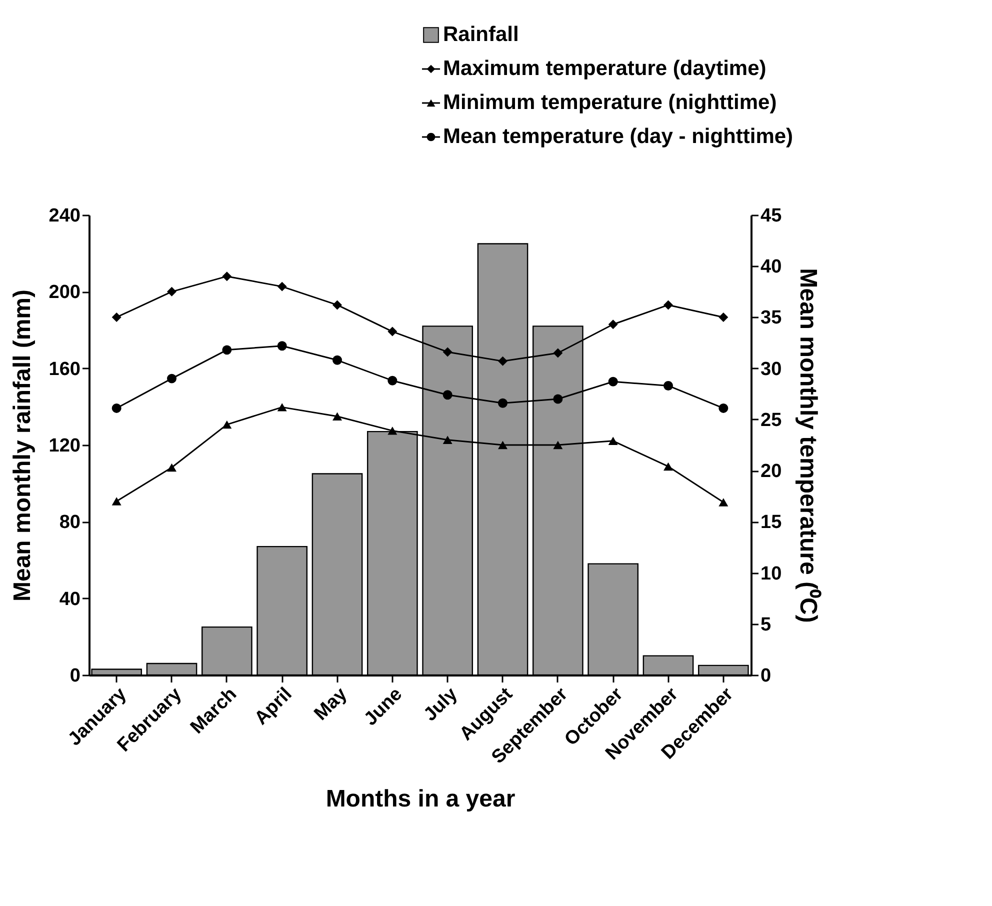 The height and width of the screenshot is (906, 992). I want to click on y2-tick-label: 30, so click(771, 369).